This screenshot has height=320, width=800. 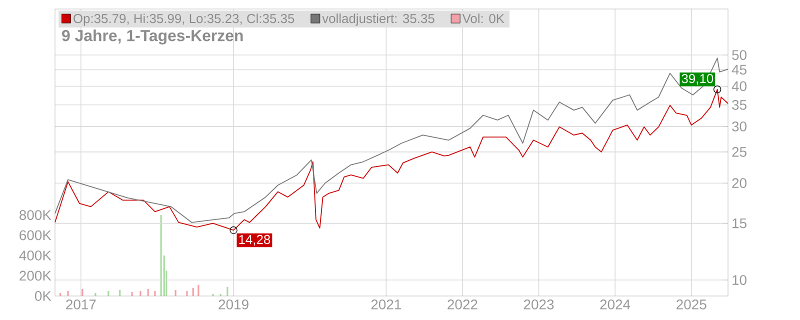 What do you see at coordinates (739, 280) in the screenshot?
I see `y-tick-label: 10` at bounding box center [739, 280].